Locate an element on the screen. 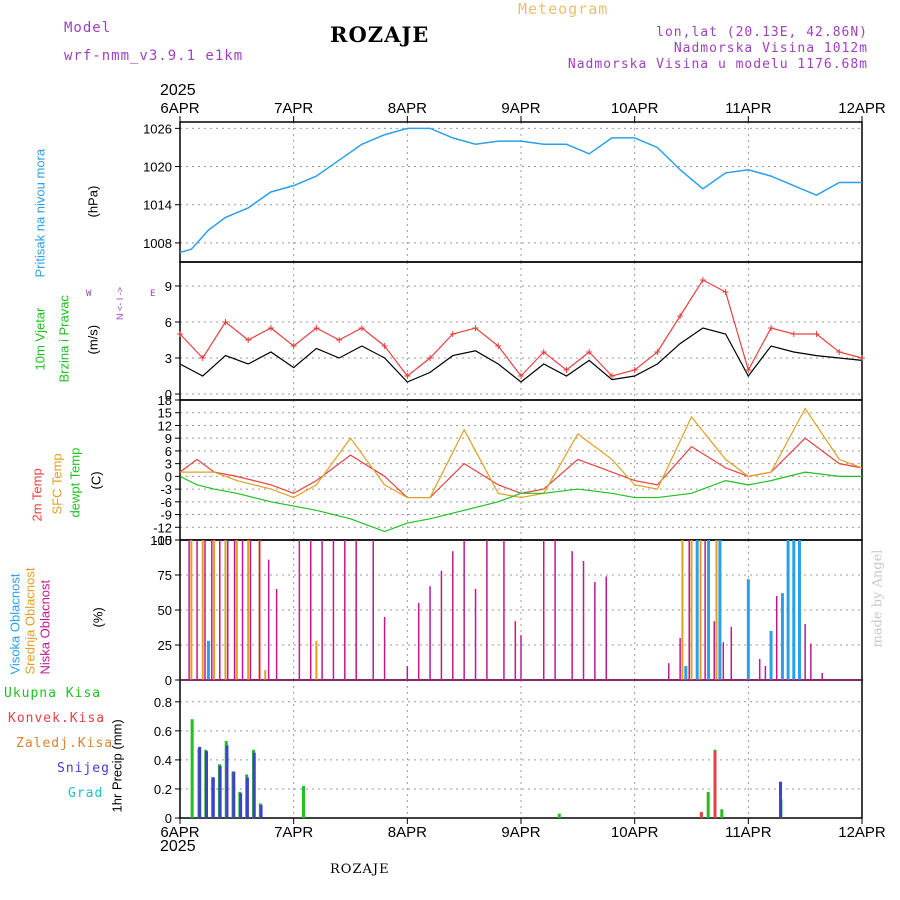 This screenshot has height=900, width=900. lonlat-label: lon,lat (20.13E, 42.86N) is located at coordinates (762, 32).